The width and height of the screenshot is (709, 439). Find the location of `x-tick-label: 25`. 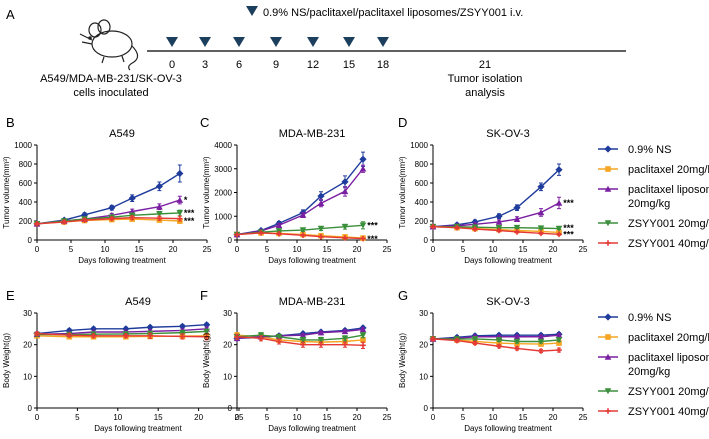

x-tick-label: 25 is located at coordinates (583, 249).